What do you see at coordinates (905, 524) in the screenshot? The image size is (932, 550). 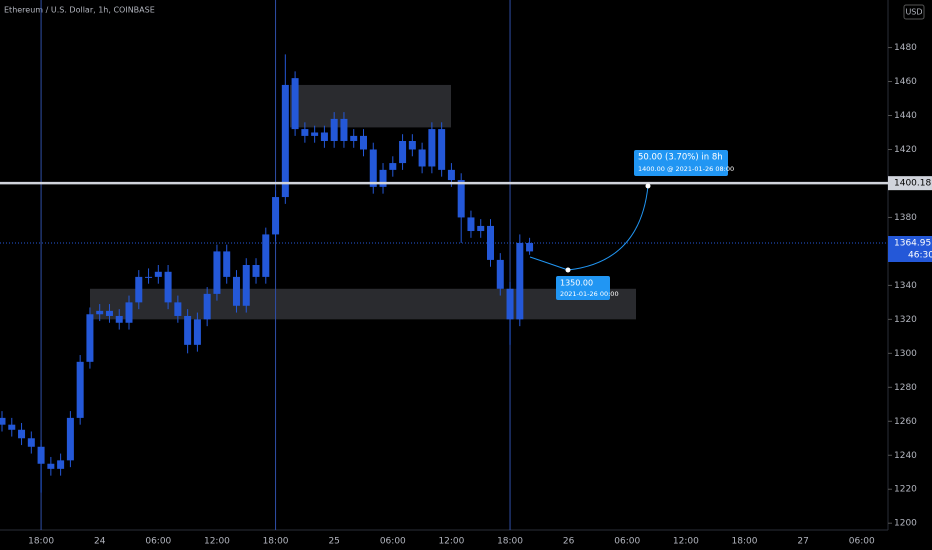 I see `y-tick-label: 1200` at bounding box center [905, 524].